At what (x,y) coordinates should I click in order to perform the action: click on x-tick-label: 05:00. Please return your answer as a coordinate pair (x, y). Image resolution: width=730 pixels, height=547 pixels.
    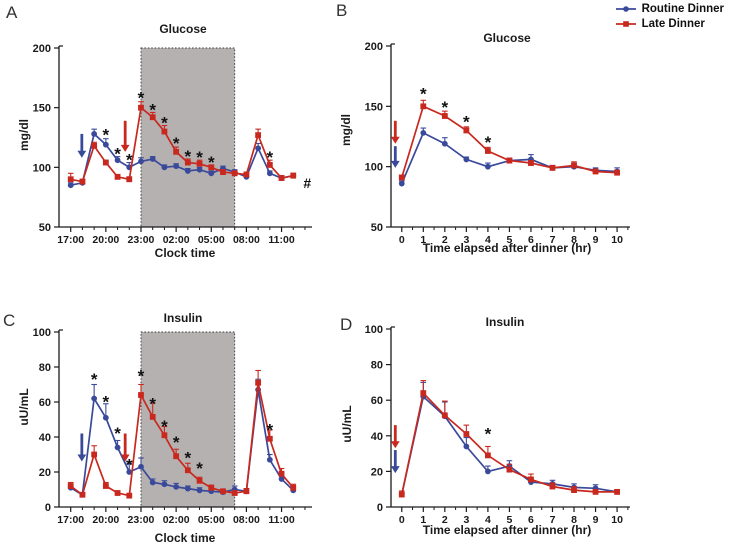
    Looking at the image, I should click on (211, 240).